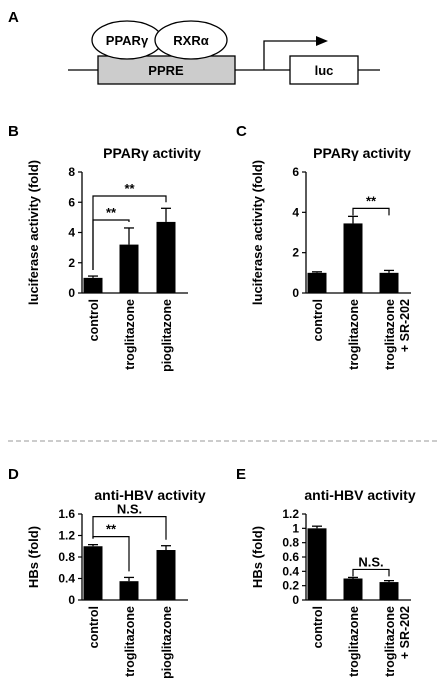 The height and width of the screenshot is (700, 448). What do you see at coordinates (66, 514) in the screenshot?
I see `y-tick-label: 1.6` at bounding box center [66, 514].